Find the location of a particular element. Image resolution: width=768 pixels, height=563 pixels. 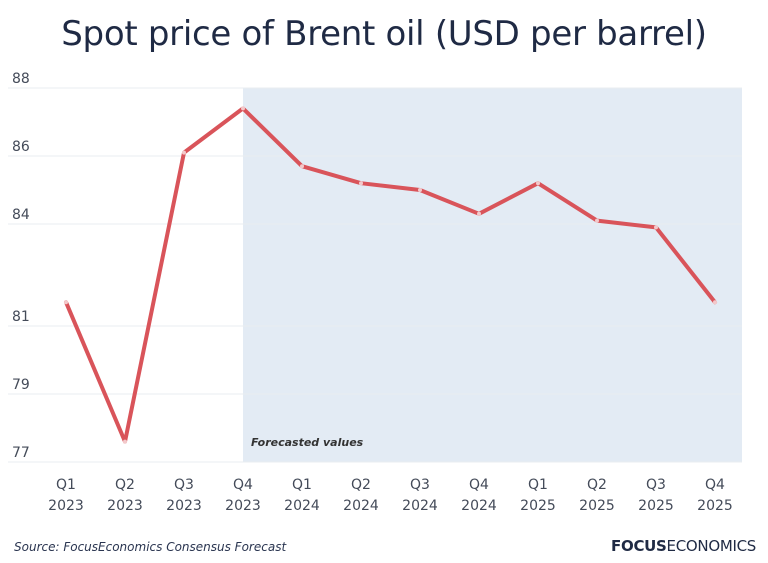

x-tick-label: Q1 2025 is located at coordinates (538, 495).